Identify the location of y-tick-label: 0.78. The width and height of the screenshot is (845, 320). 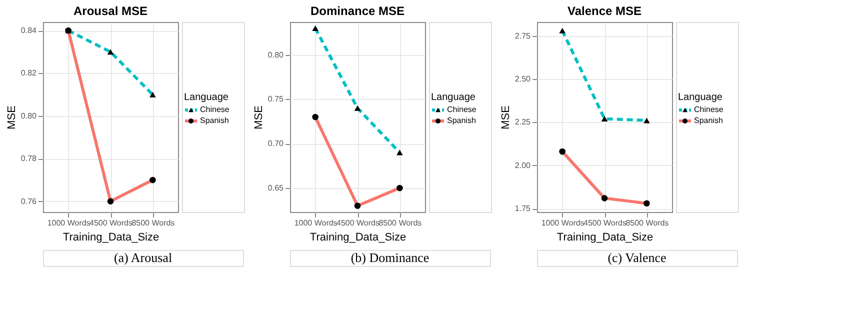
(29, 159).